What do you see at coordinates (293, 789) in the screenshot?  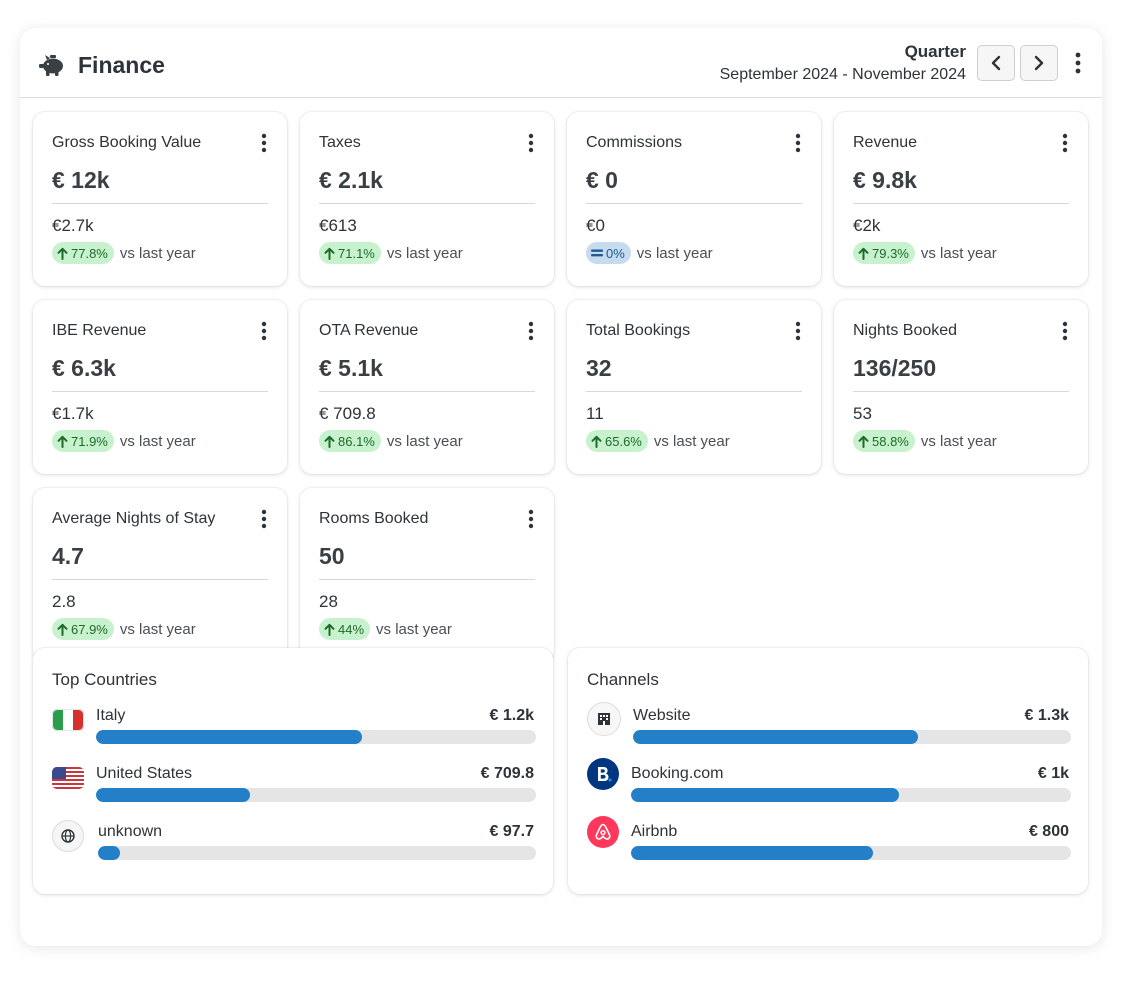 I see `country-row-united-states: United States € 709.8` at bounding box center [293, 789].